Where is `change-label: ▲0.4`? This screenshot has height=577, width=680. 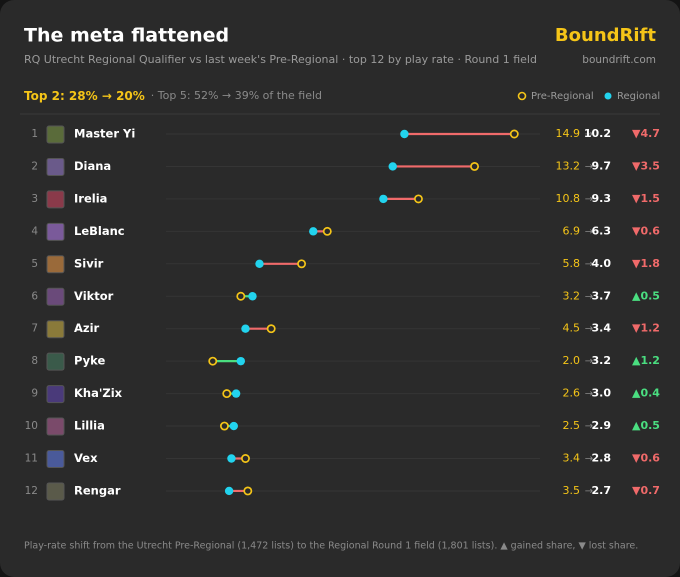 change-label: ▲0.4 is located at coordinates (646, 393).